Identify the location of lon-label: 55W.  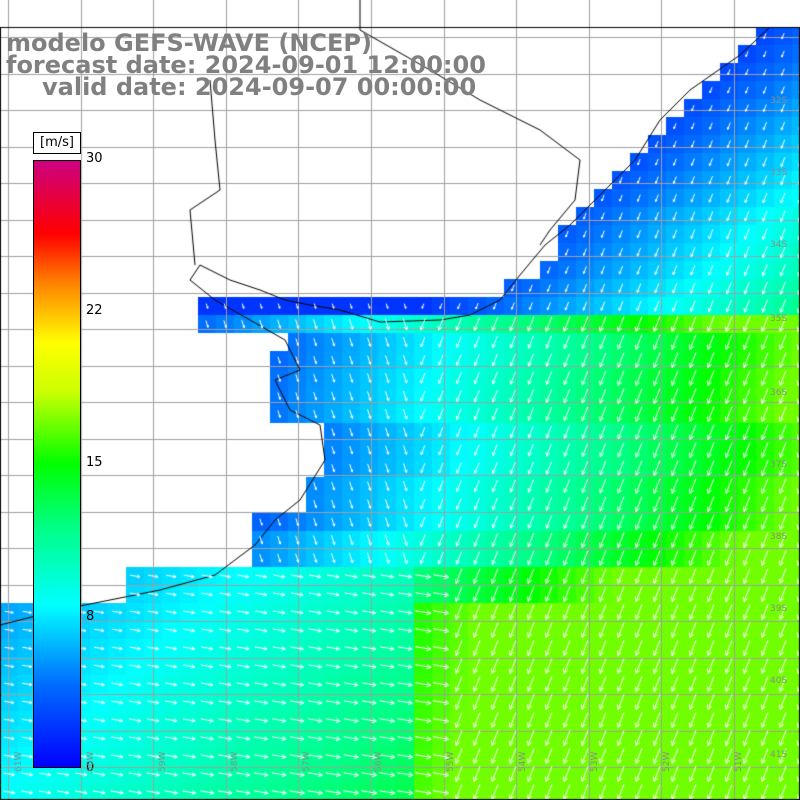
(451, 761).